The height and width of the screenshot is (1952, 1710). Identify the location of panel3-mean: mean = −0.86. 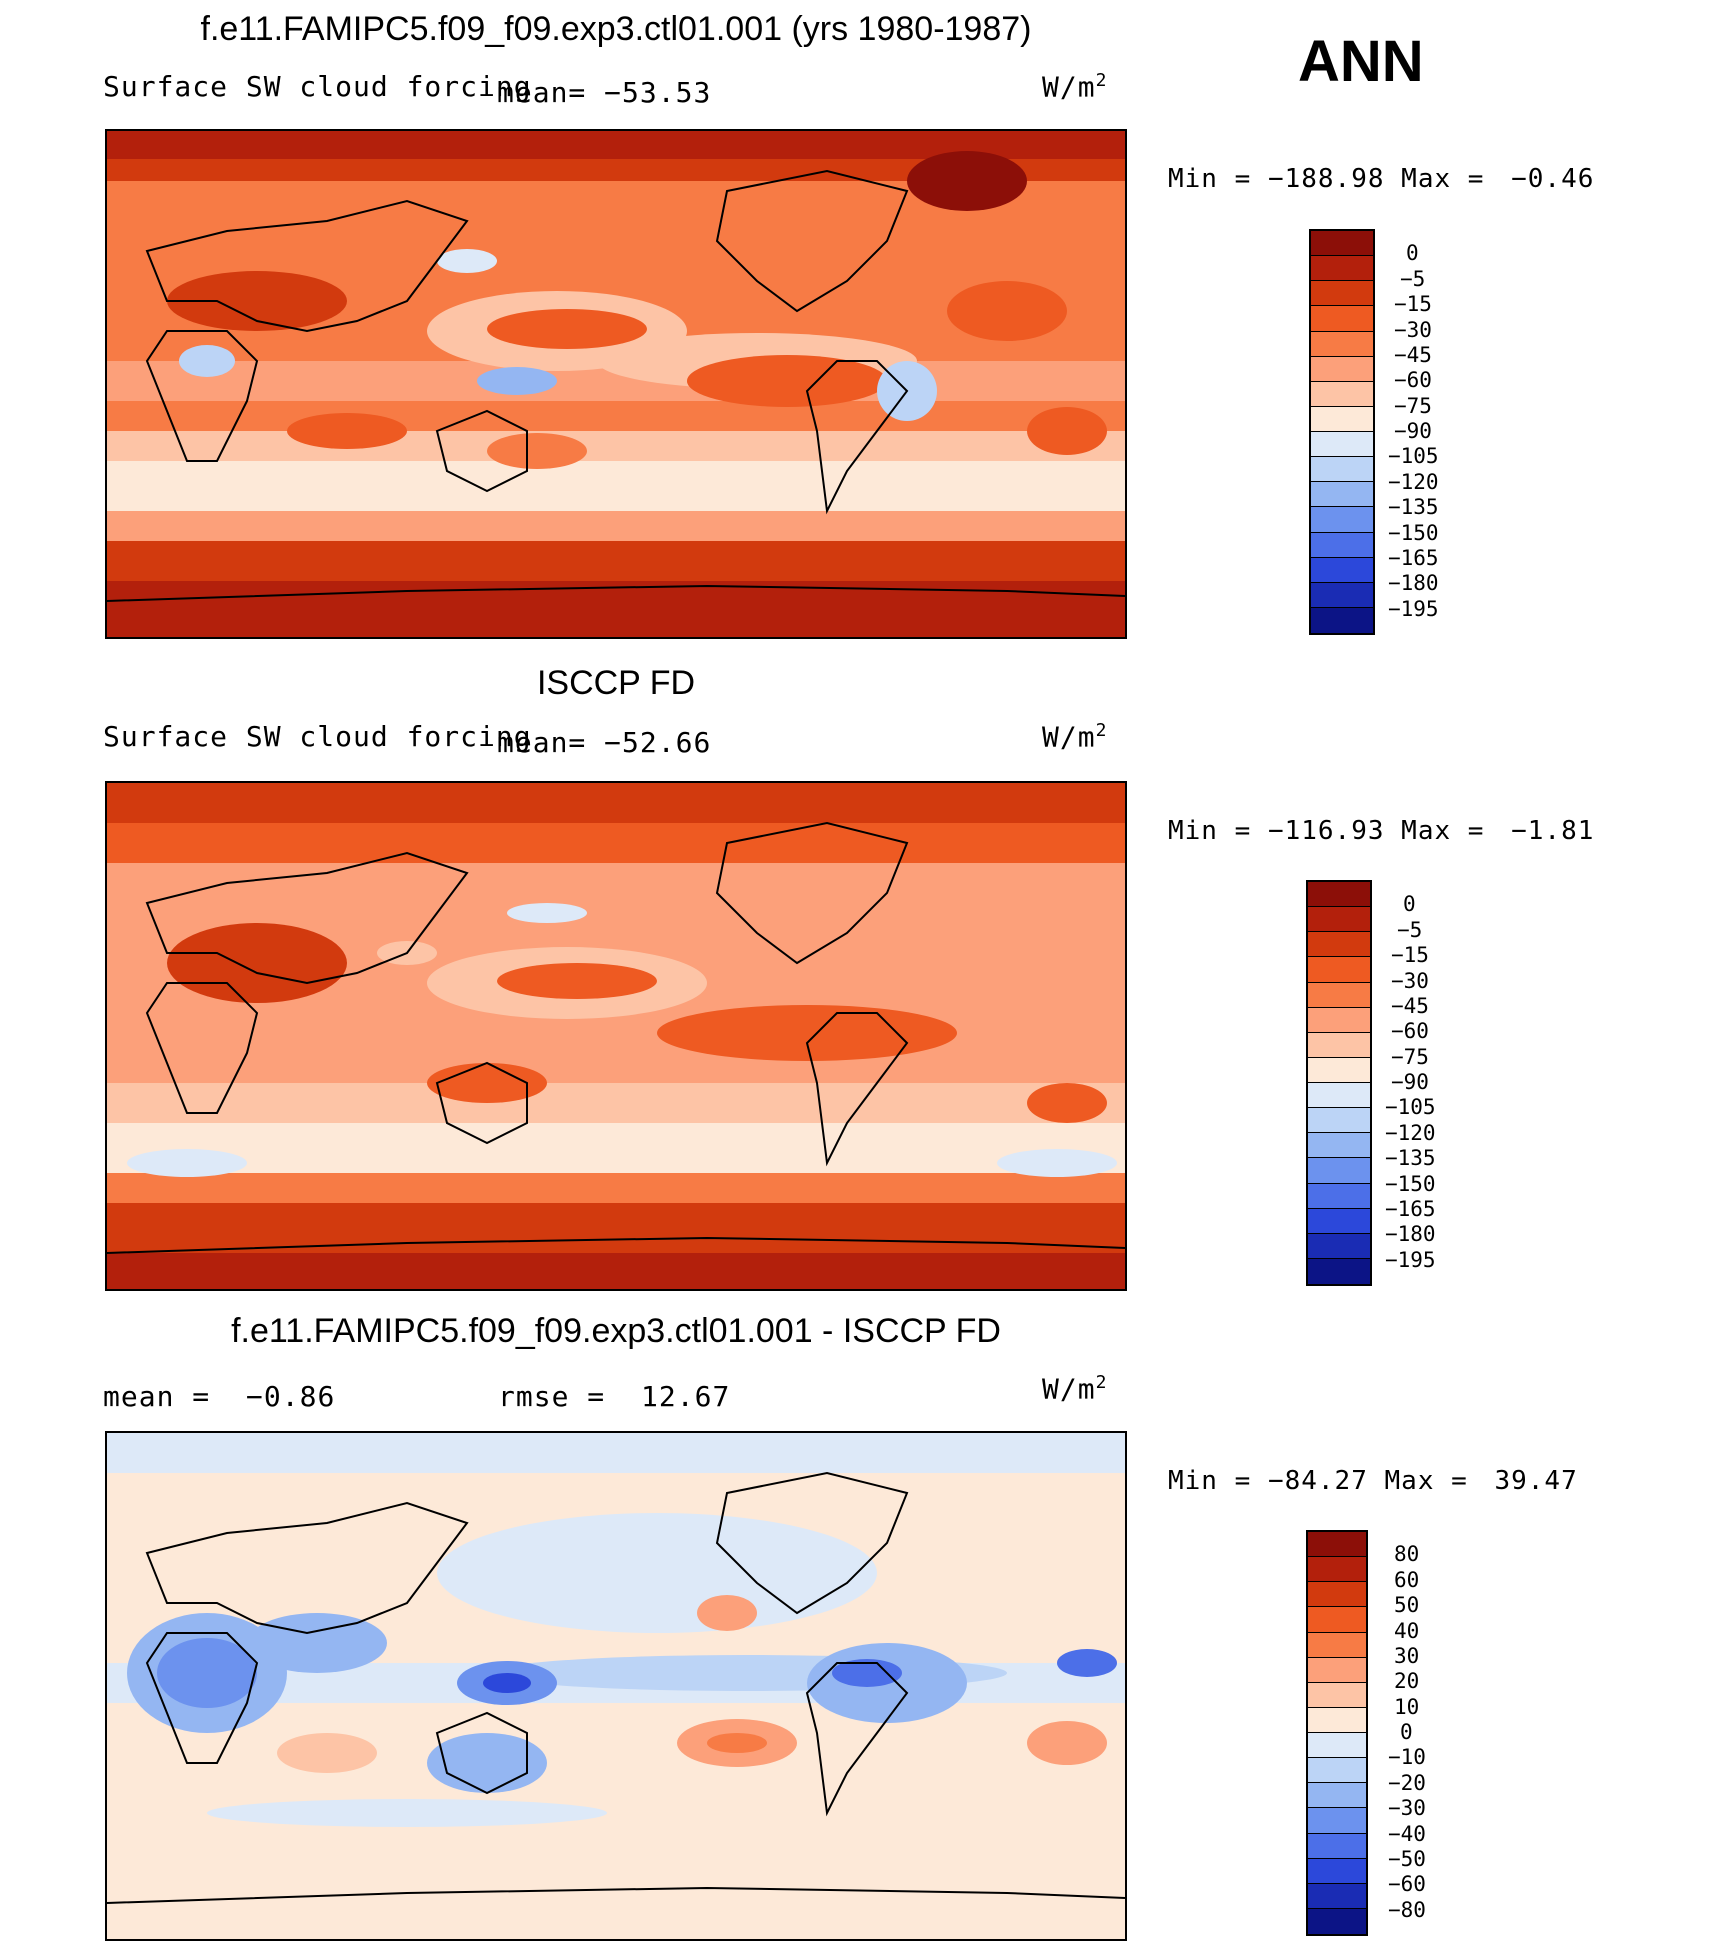
(219, 1396).